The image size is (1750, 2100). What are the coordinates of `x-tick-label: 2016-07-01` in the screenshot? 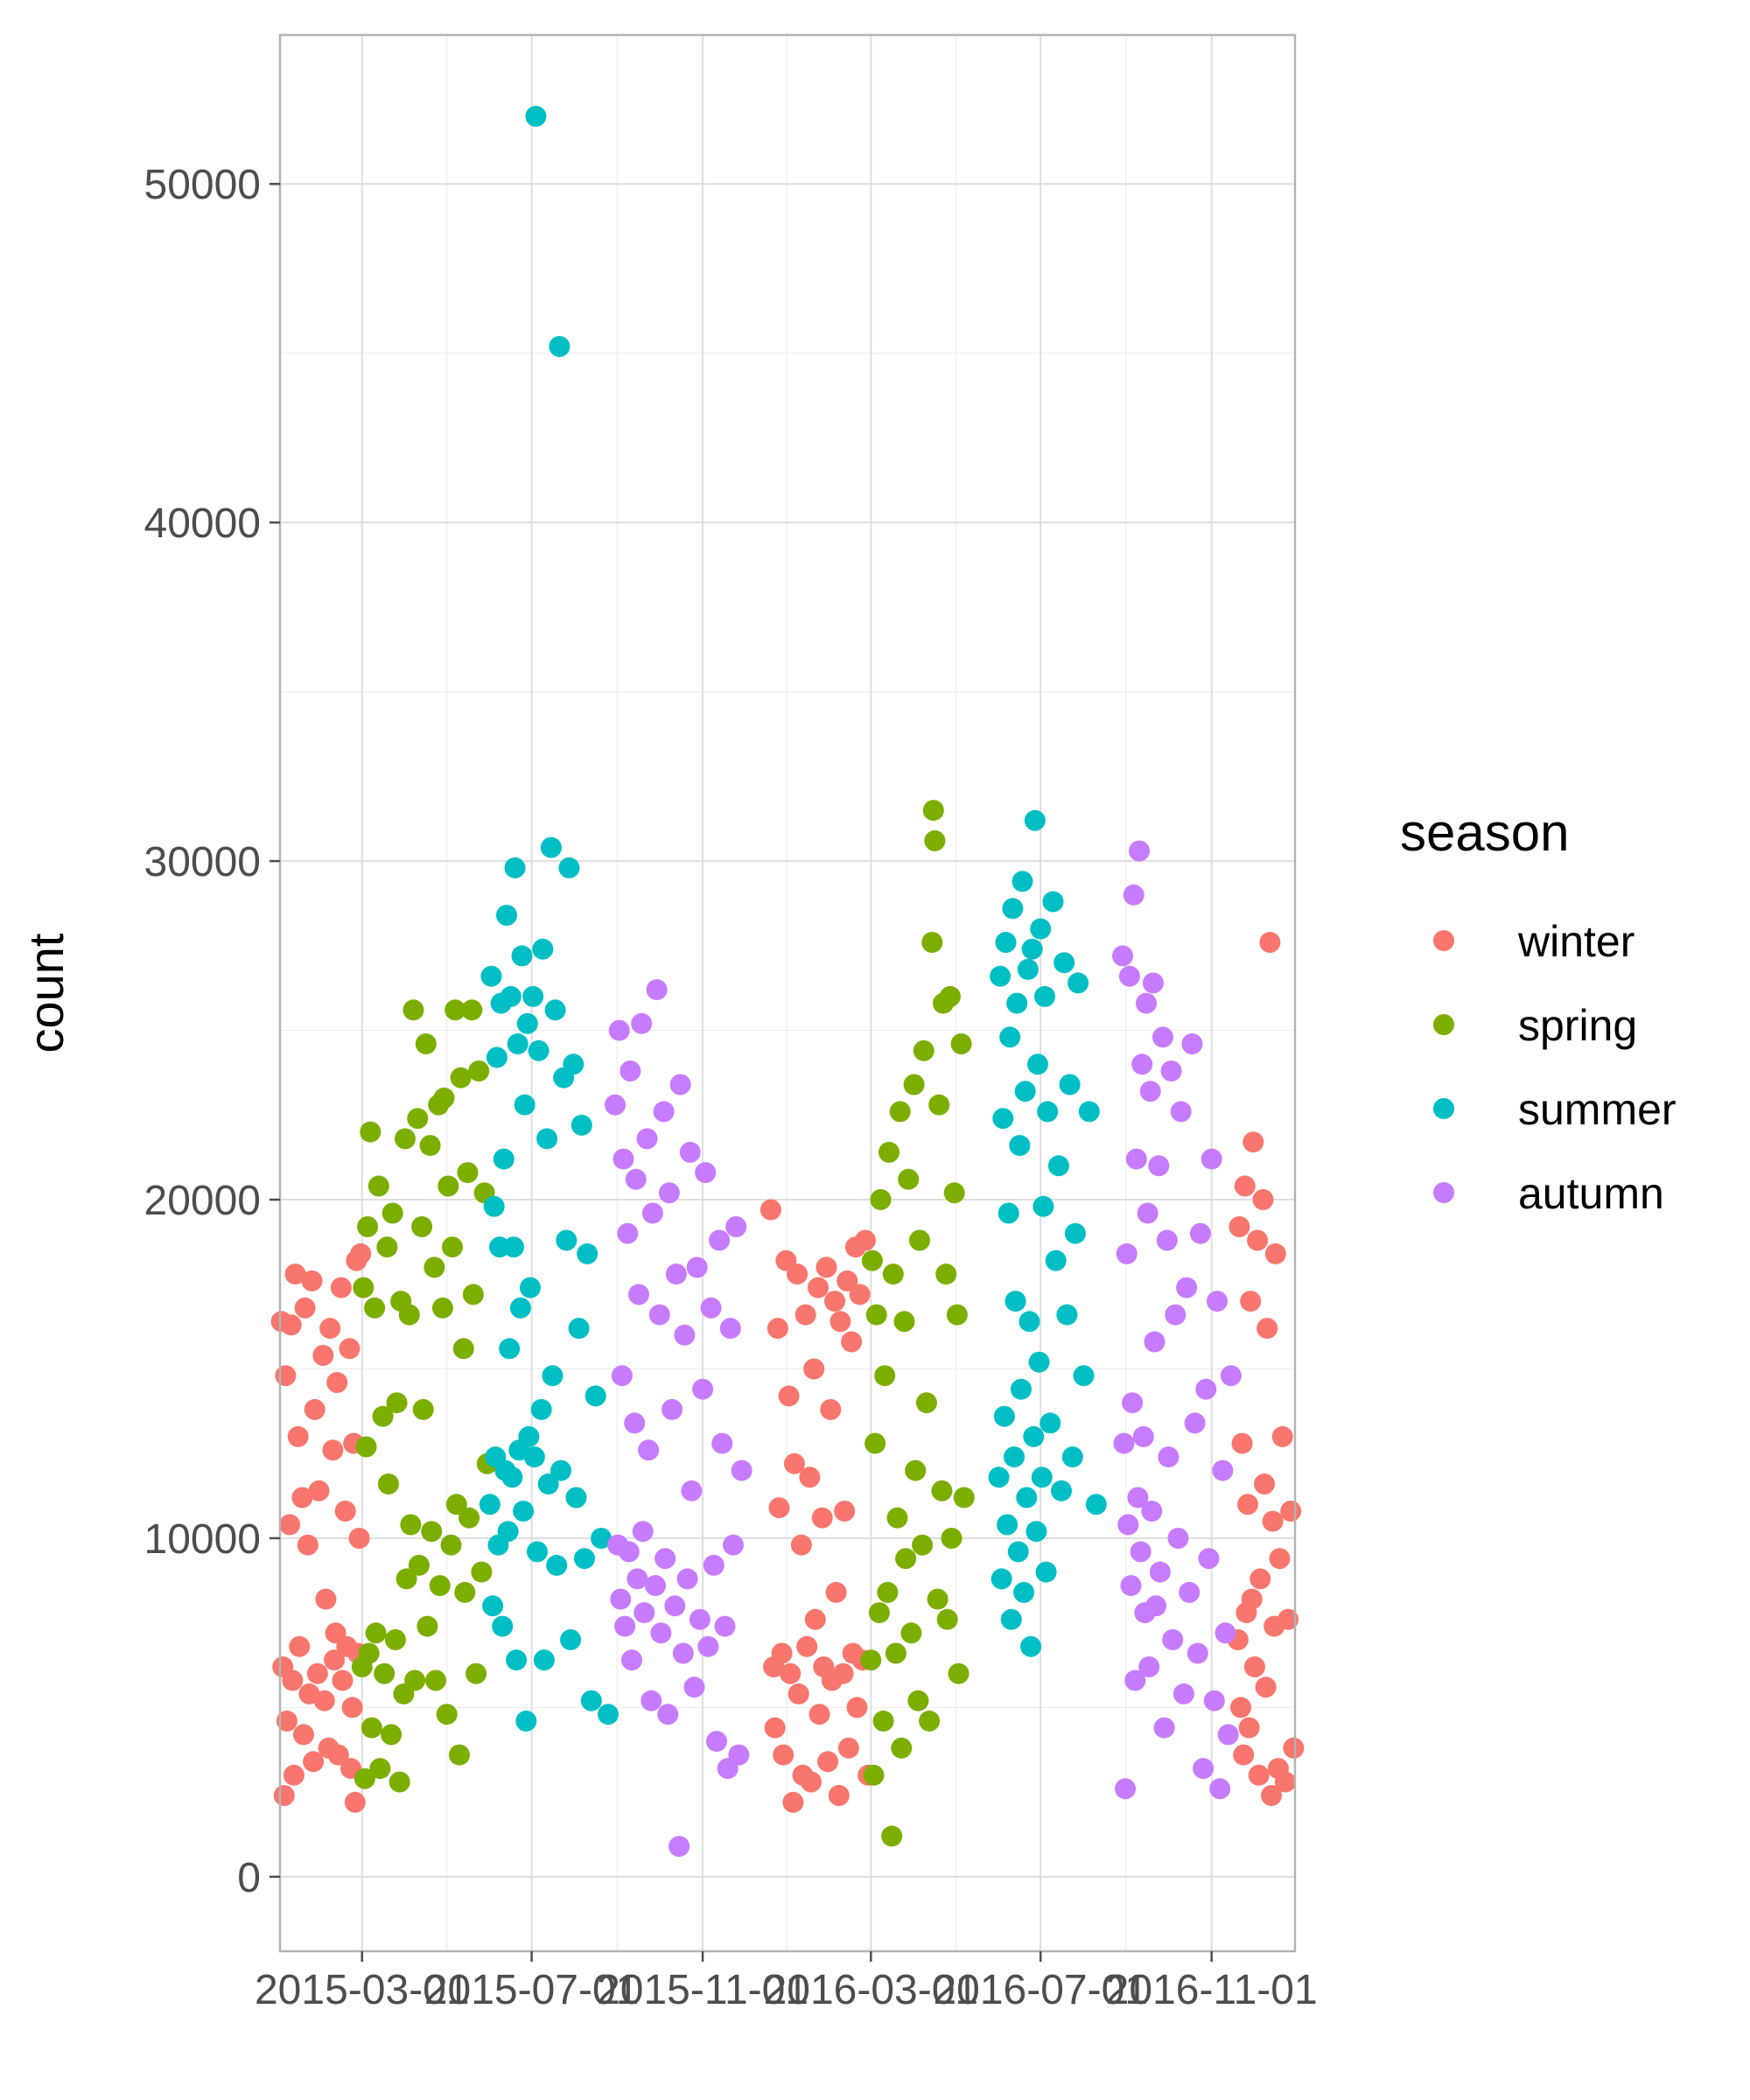 It's located at (1040, 1990).